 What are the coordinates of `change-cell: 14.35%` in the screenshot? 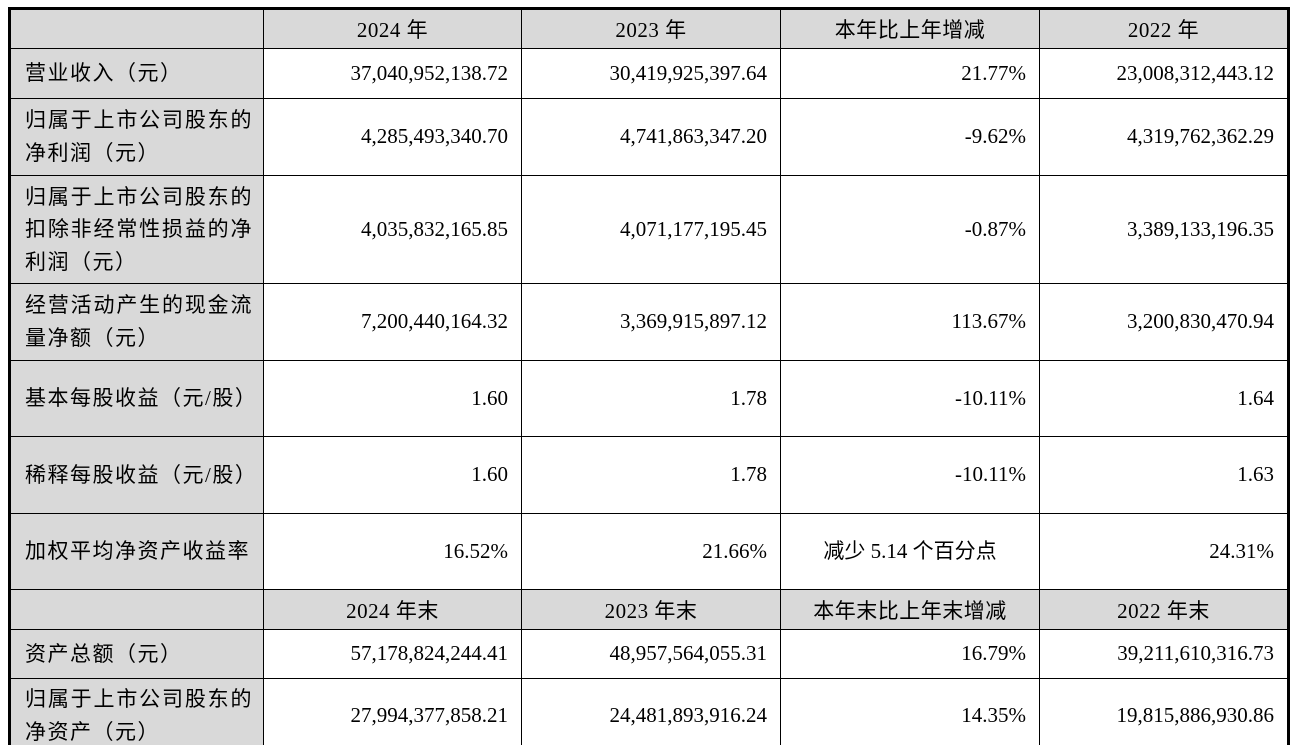 It's located at (910, 711).